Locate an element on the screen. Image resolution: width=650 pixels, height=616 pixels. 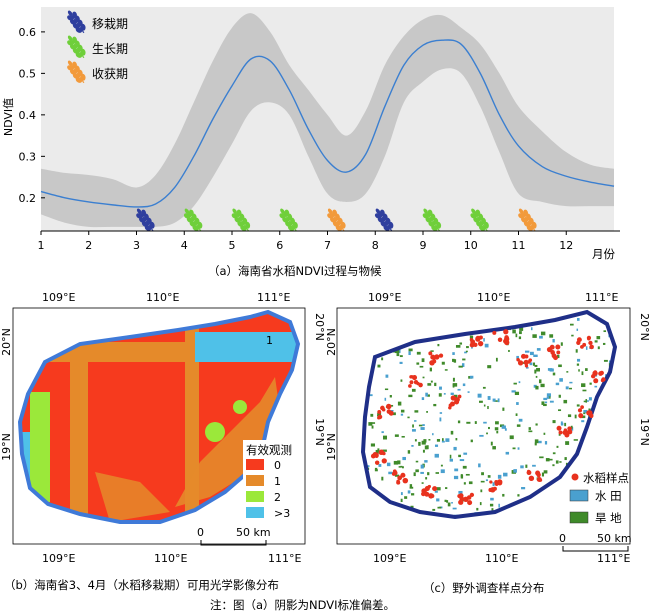
legend: 水稻样点 水 田 旱 地 is located at coordinates (599, 498).